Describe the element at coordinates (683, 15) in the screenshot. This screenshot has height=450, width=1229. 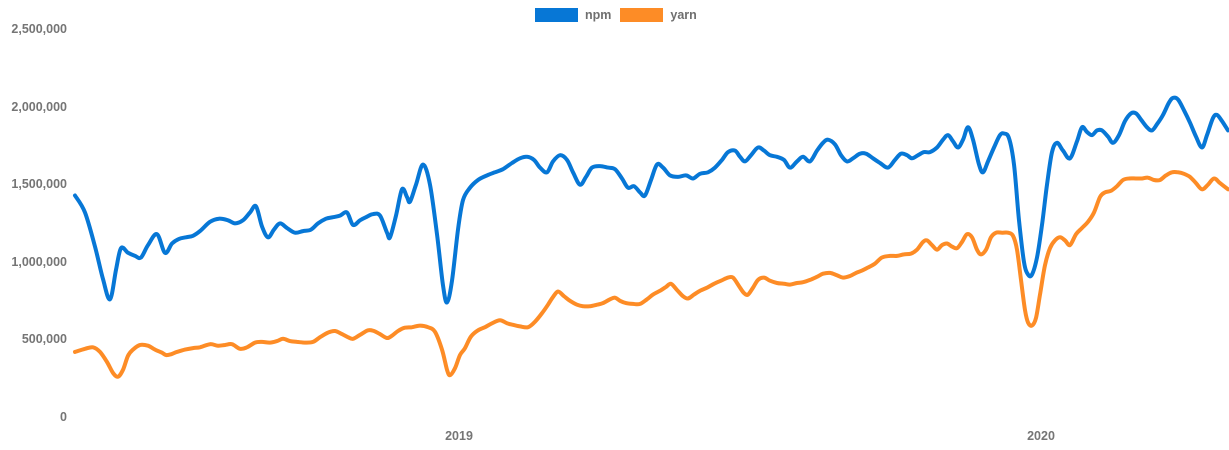
I see `legend-label: yarn` at that location.